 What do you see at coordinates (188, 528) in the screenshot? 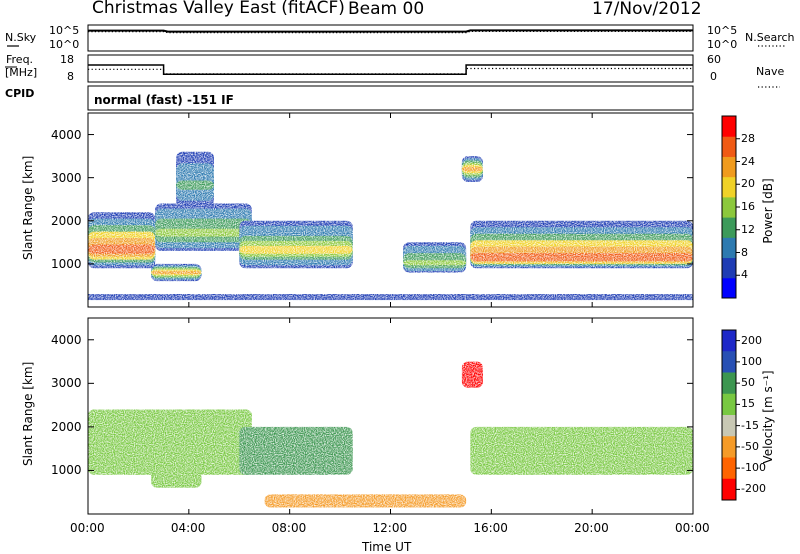
I see `x-tick-label-1: 04:00` at bounding box center [188, 528].